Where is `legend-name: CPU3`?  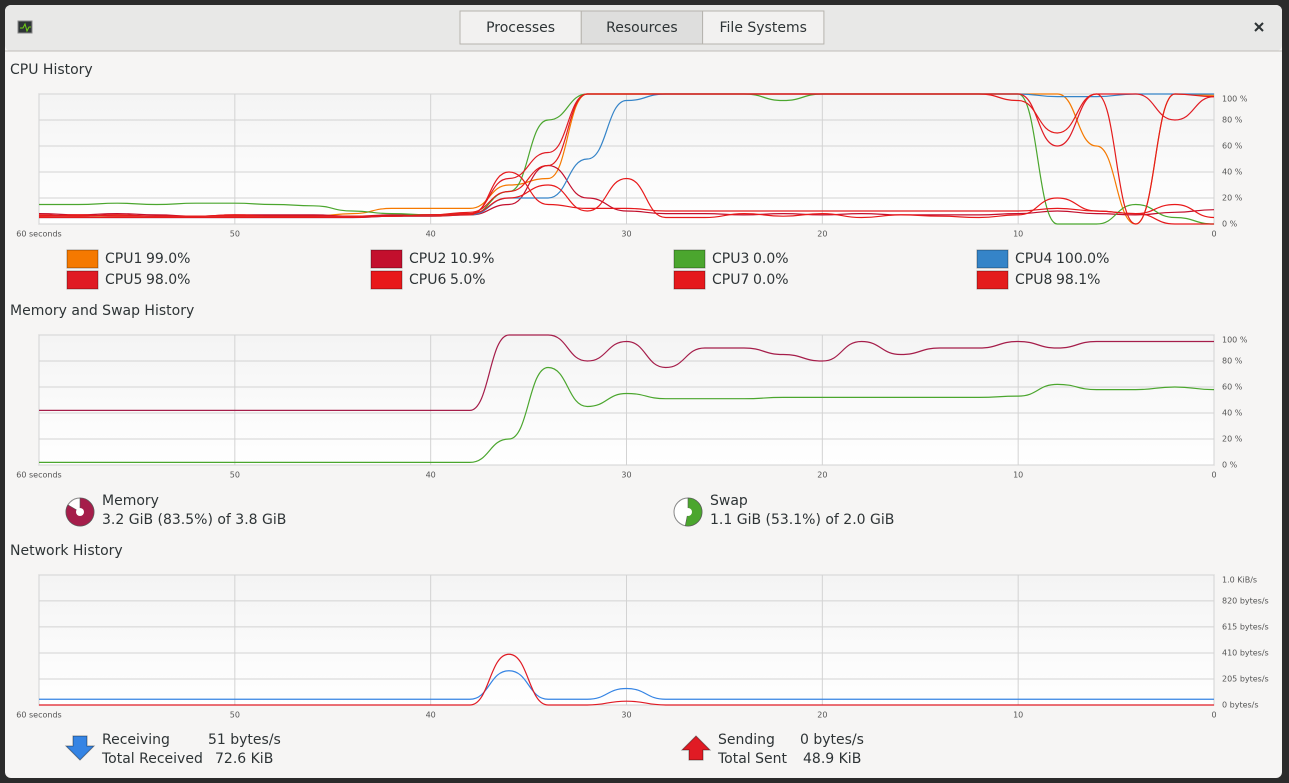
legend-name: CPU3 is located at coordinates (730, 259).